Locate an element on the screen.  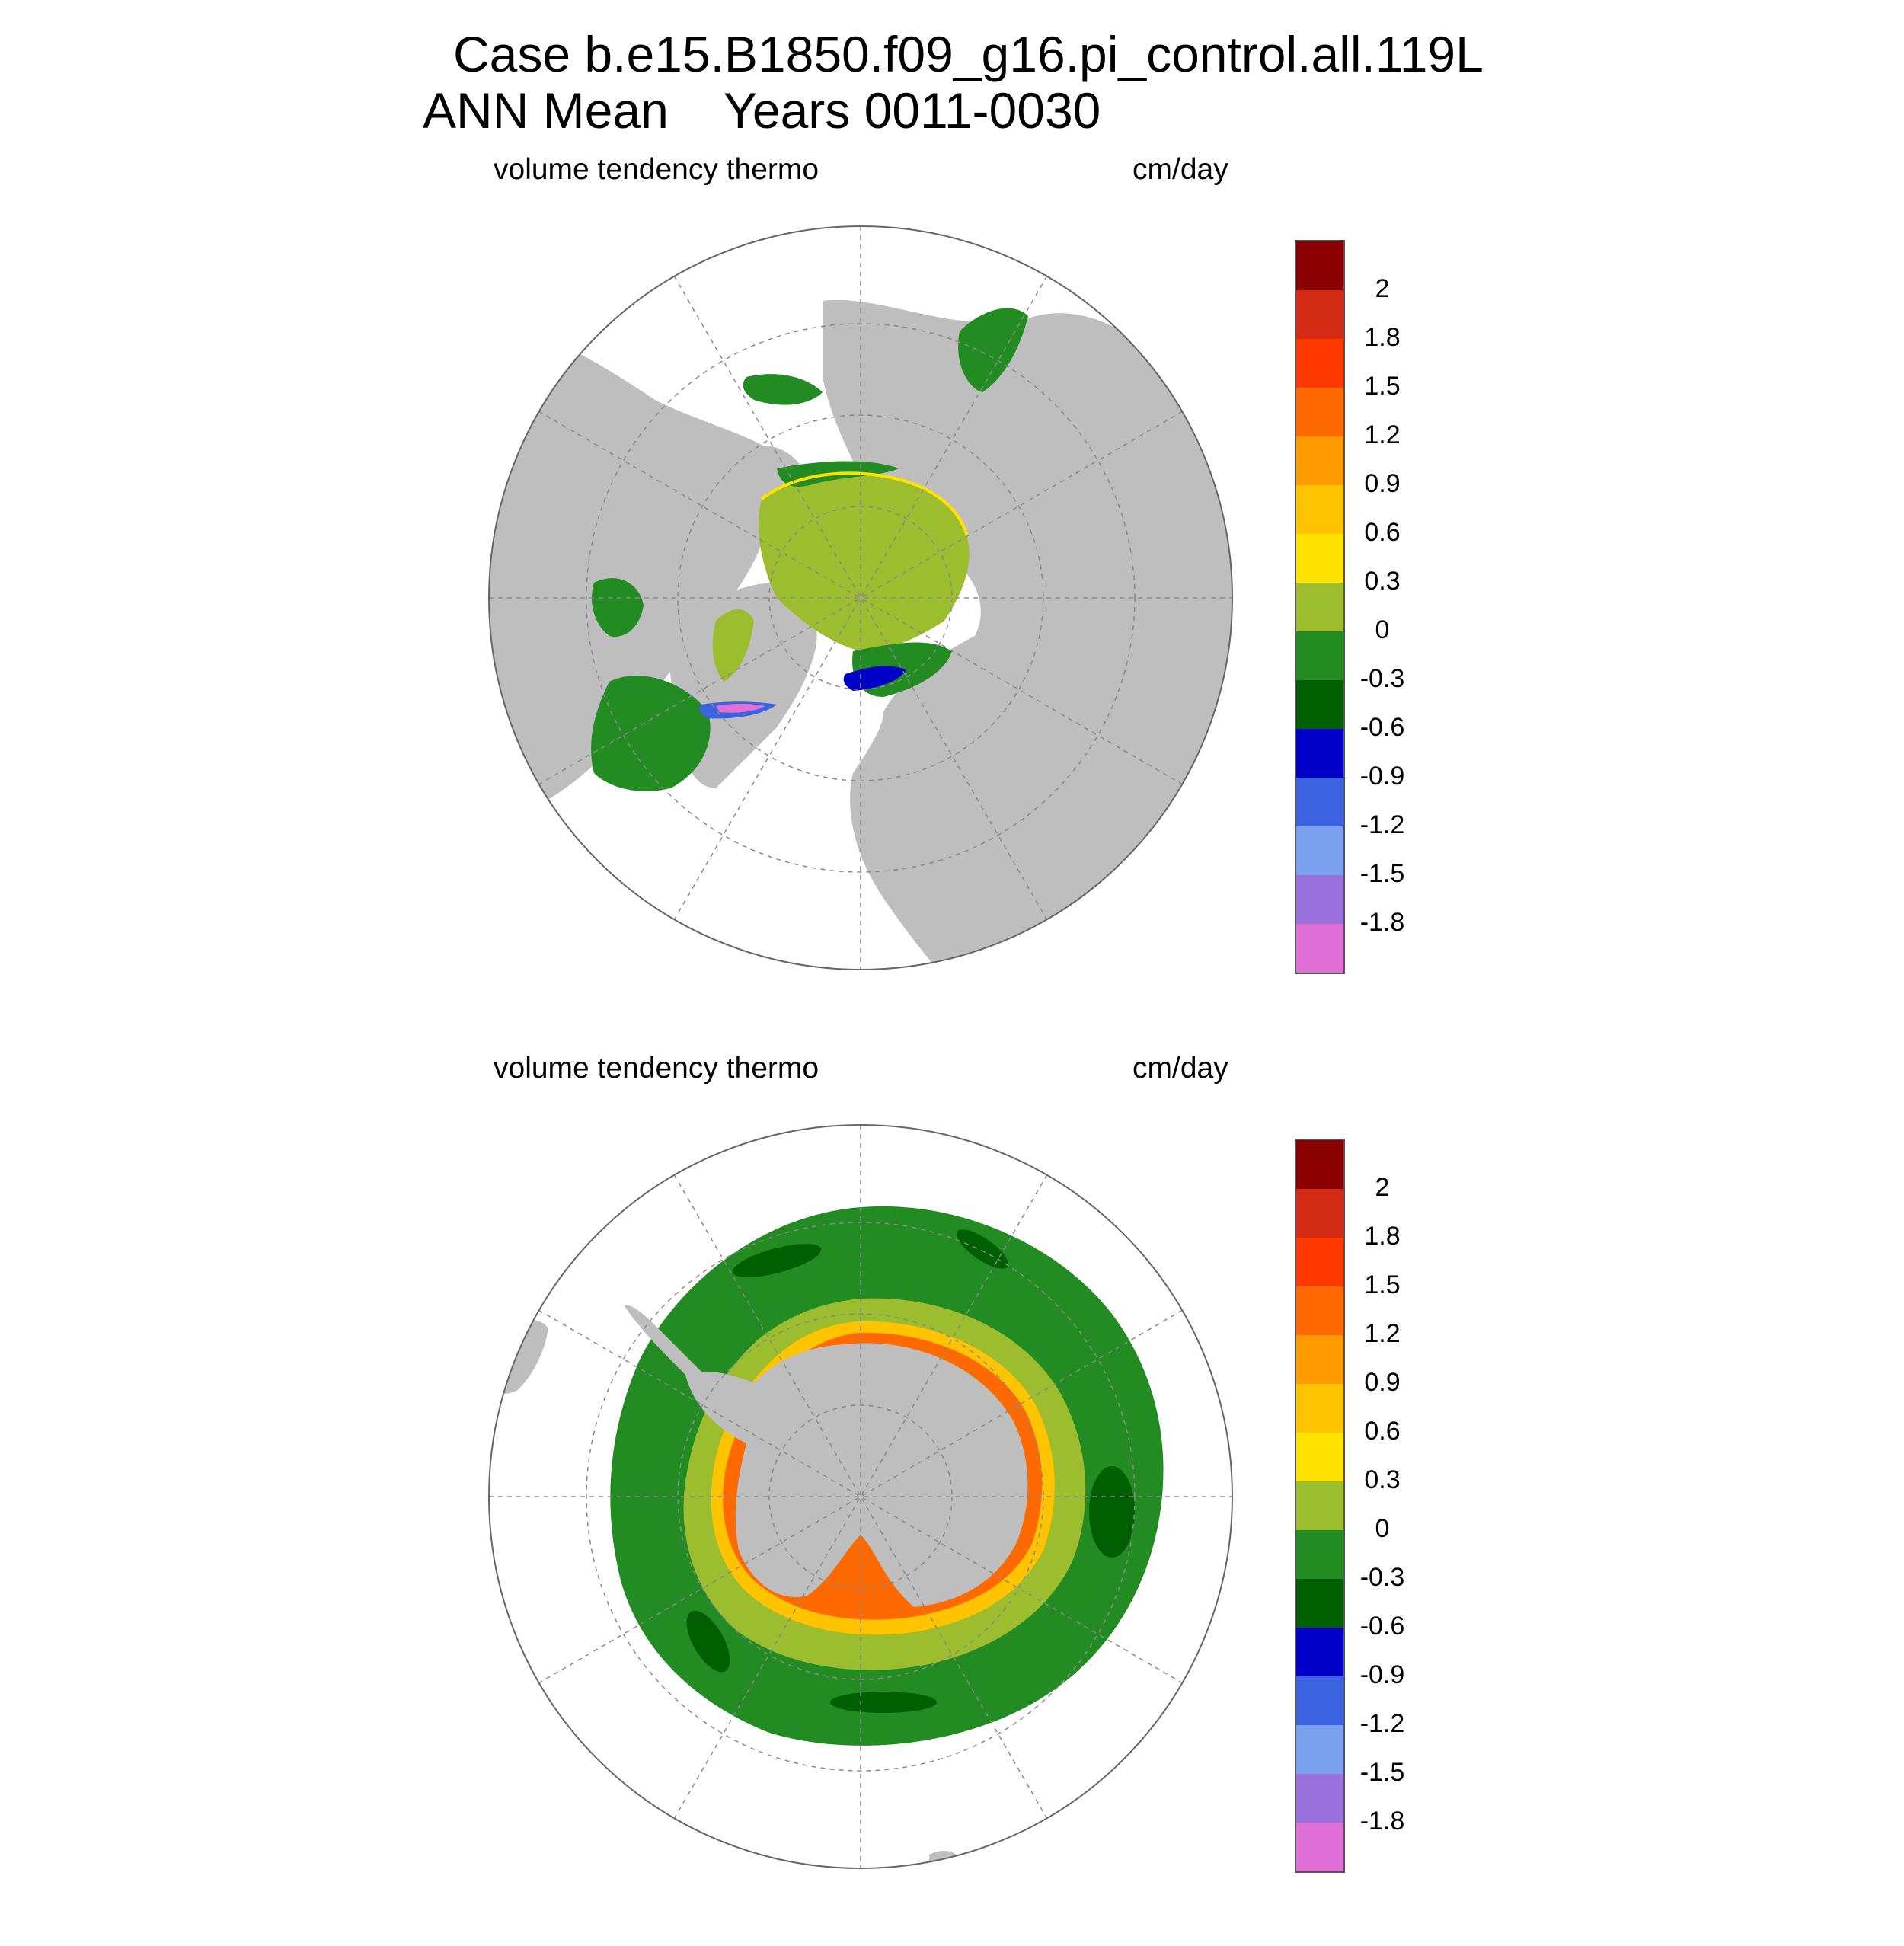
greenland-sea-strong-melt is located at coordinates (740, 708).